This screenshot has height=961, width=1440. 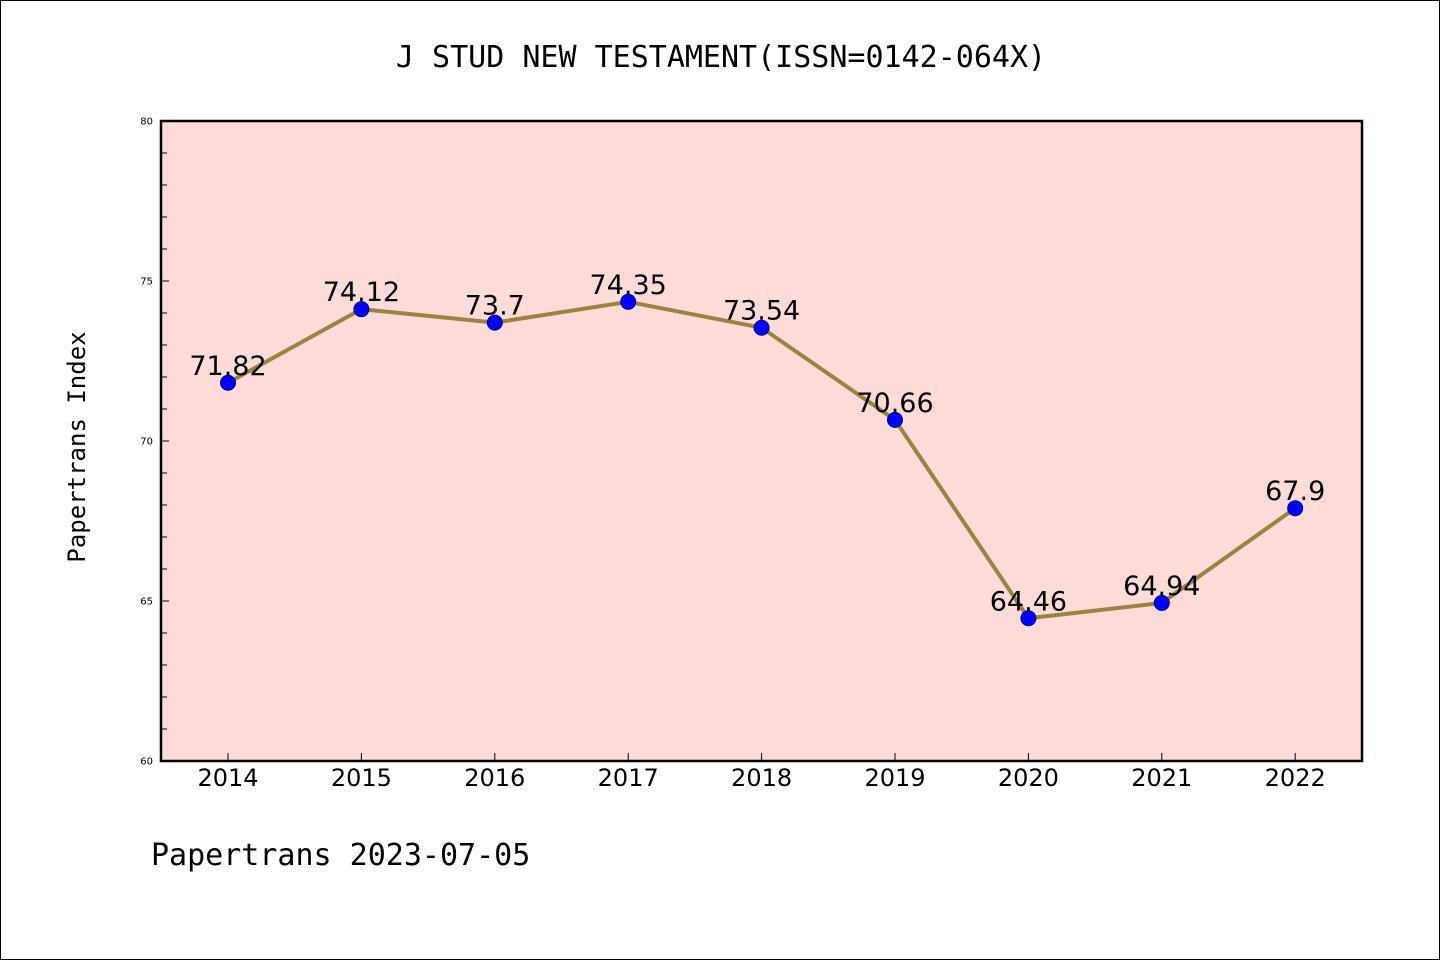 I want to click on x-axis: 2014 2015 2016 2017 2018 2019 2020 2021 2022, so click(x=761, y=772).